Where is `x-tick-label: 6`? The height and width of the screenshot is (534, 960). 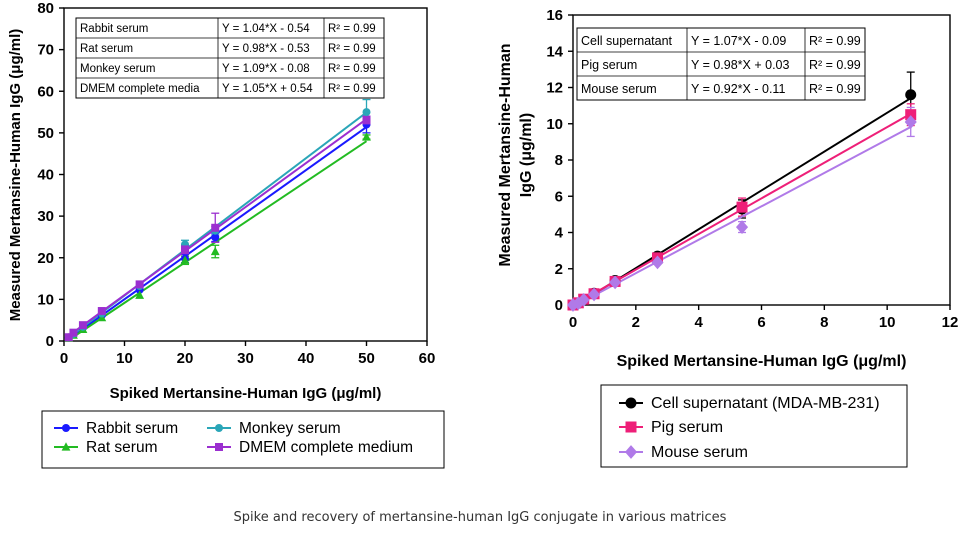 x-tick-label: 6 is located at coordinates (761, 322).